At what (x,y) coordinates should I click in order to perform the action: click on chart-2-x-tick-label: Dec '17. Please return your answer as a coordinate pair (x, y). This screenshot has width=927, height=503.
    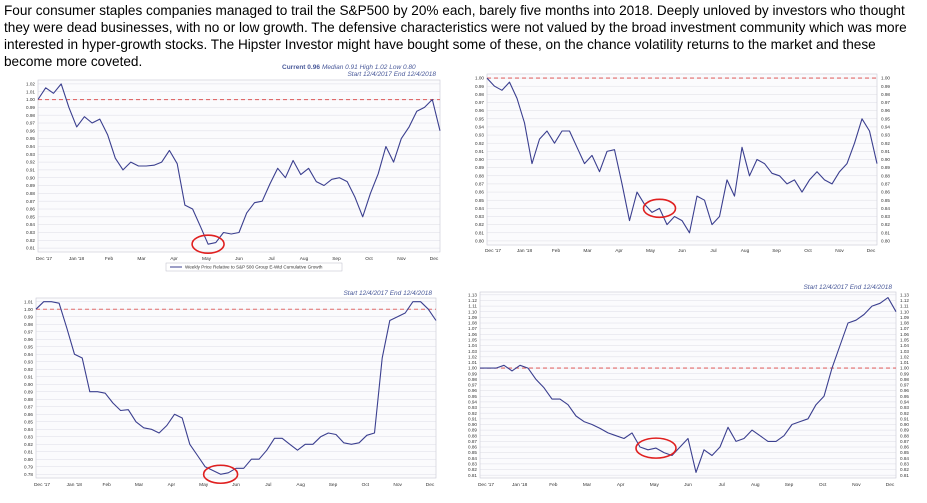
    Looking at the image, I should click on (493, 251).